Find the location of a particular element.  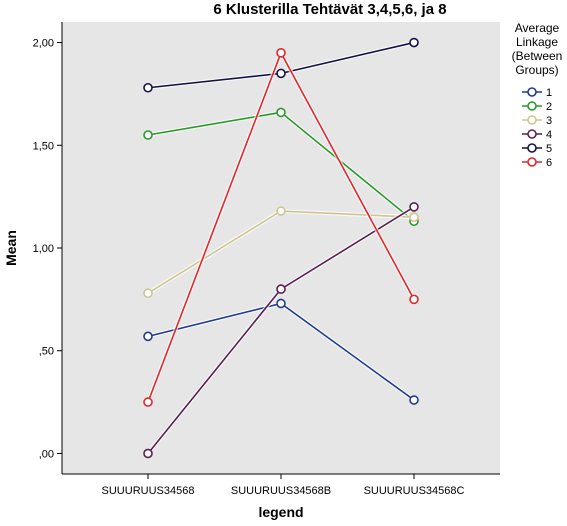

x-axis-title: legend is located at coordinates (280, 512).